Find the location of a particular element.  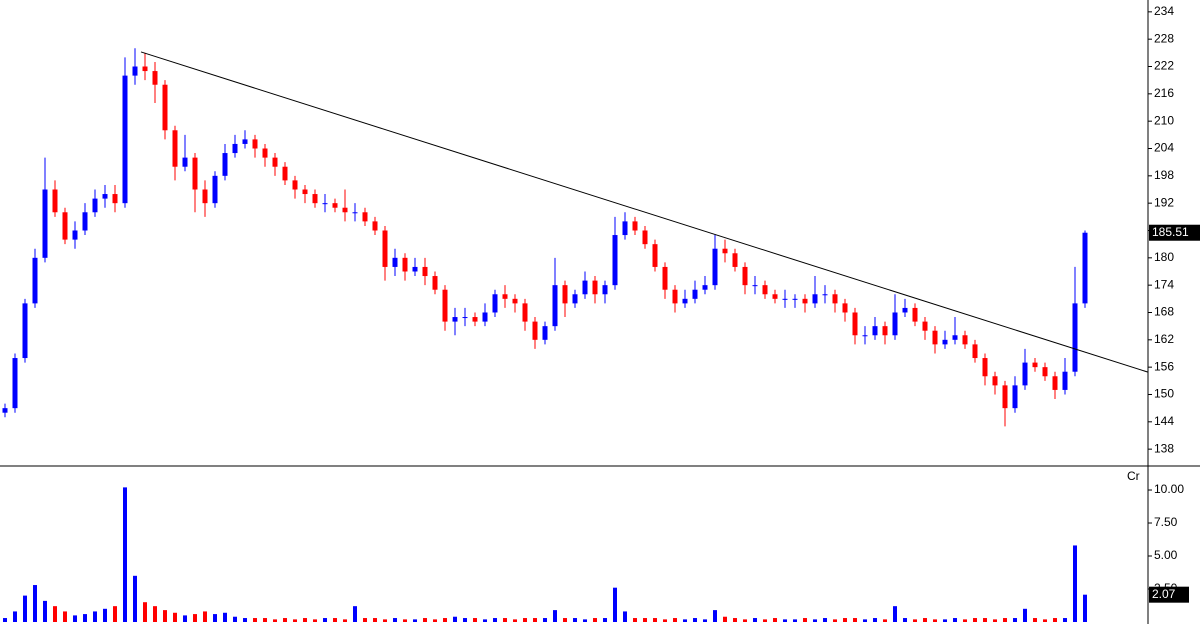

volume-unit: Cr is located at coordinates (1133, 476).